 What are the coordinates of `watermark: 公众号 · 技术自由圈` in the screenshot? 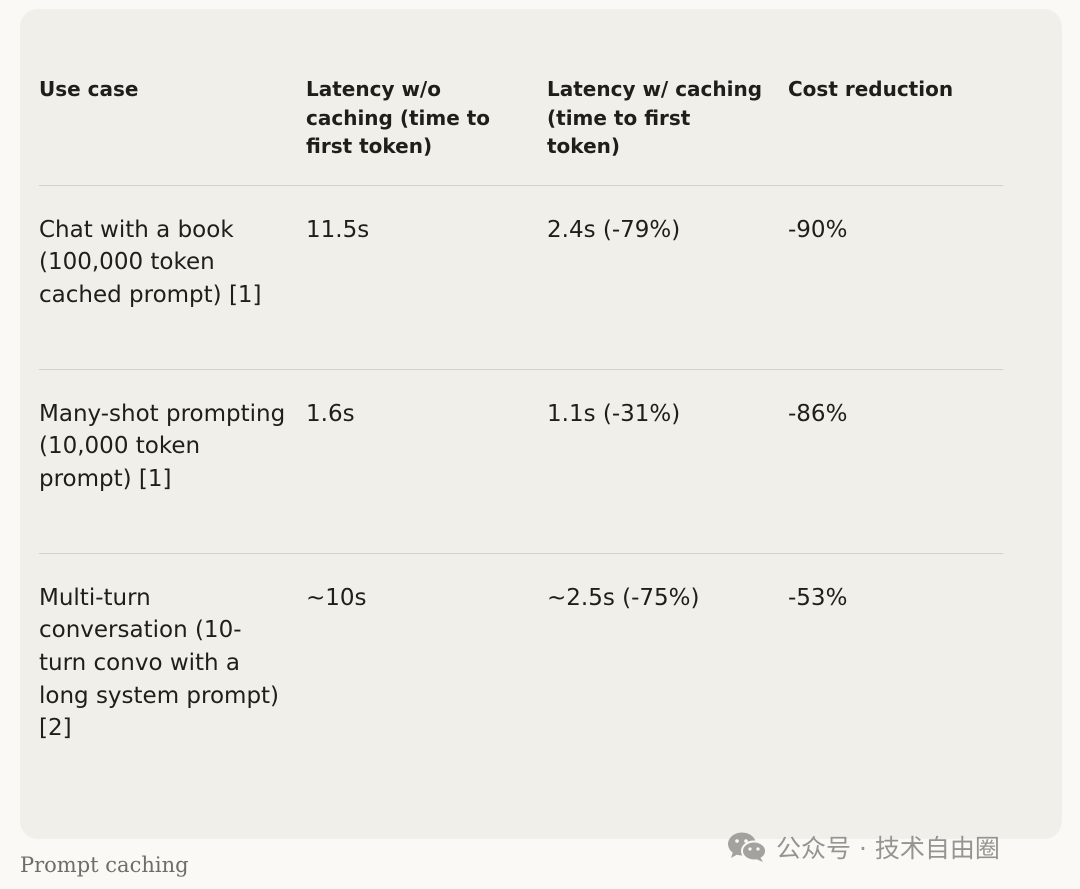 It's located at (863, 847).